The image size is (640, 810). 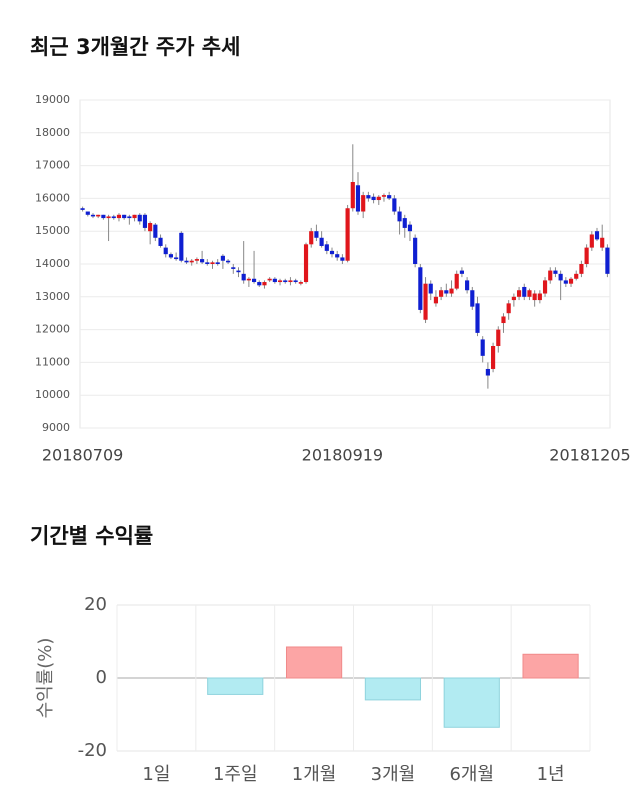 I want to click on y-tick-label: 18000, so click(x=52, y=132).